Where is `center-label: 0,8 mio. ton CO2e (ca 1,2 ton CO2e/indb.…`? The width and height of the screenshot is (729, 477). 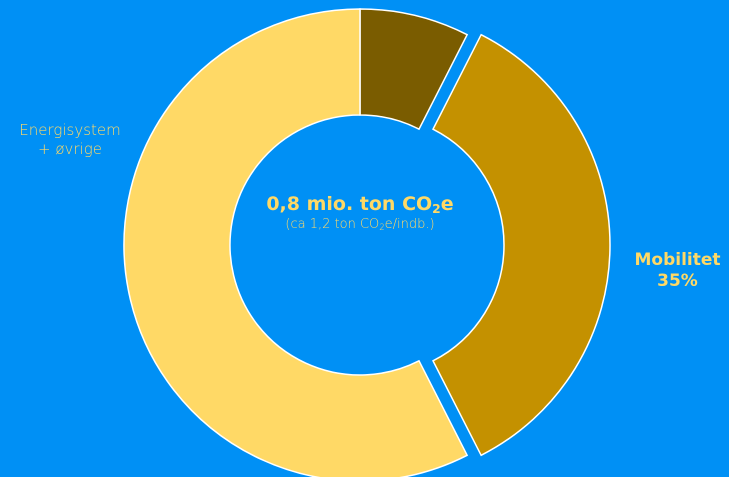 center-label: 0,8 mio. ton CO2e (ca 1,2 ton CO2e/indb.… is located at coordinates (360, 212).